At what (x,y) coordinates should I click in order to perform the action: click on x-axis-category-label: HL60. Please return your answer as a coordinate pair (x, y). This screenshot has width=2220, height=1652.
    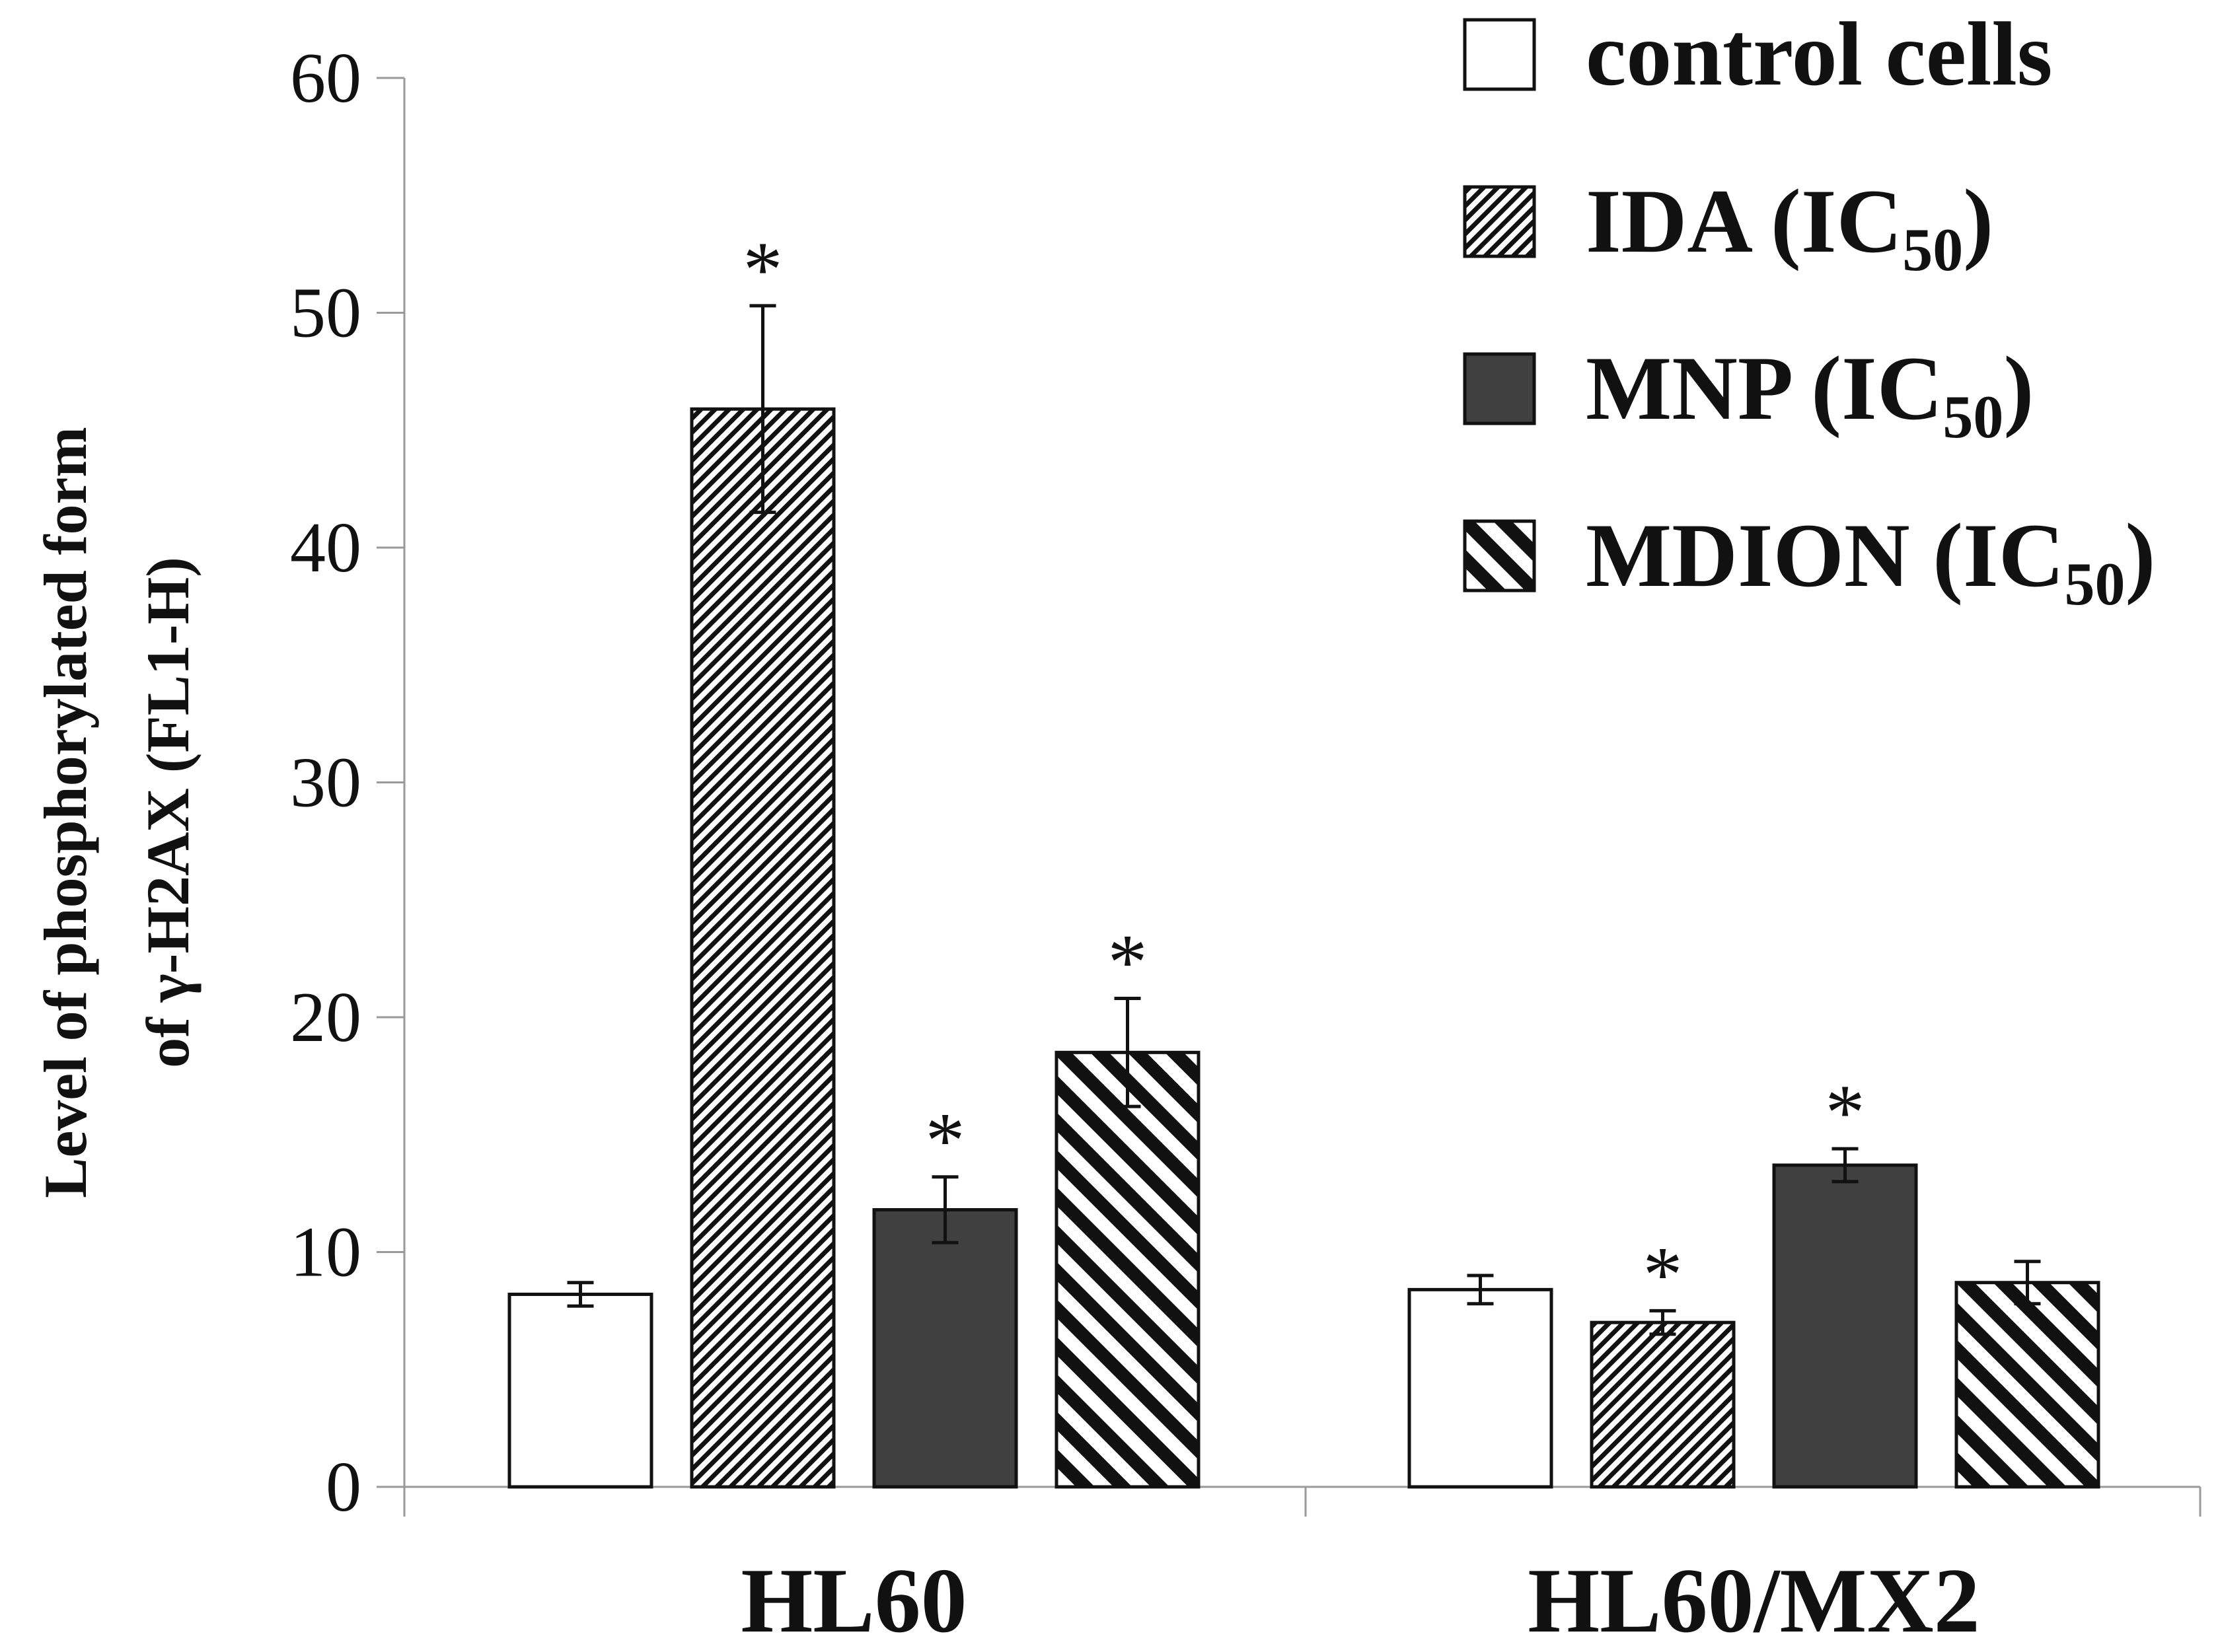
    Looking at the image, I should click on (854, 1601).